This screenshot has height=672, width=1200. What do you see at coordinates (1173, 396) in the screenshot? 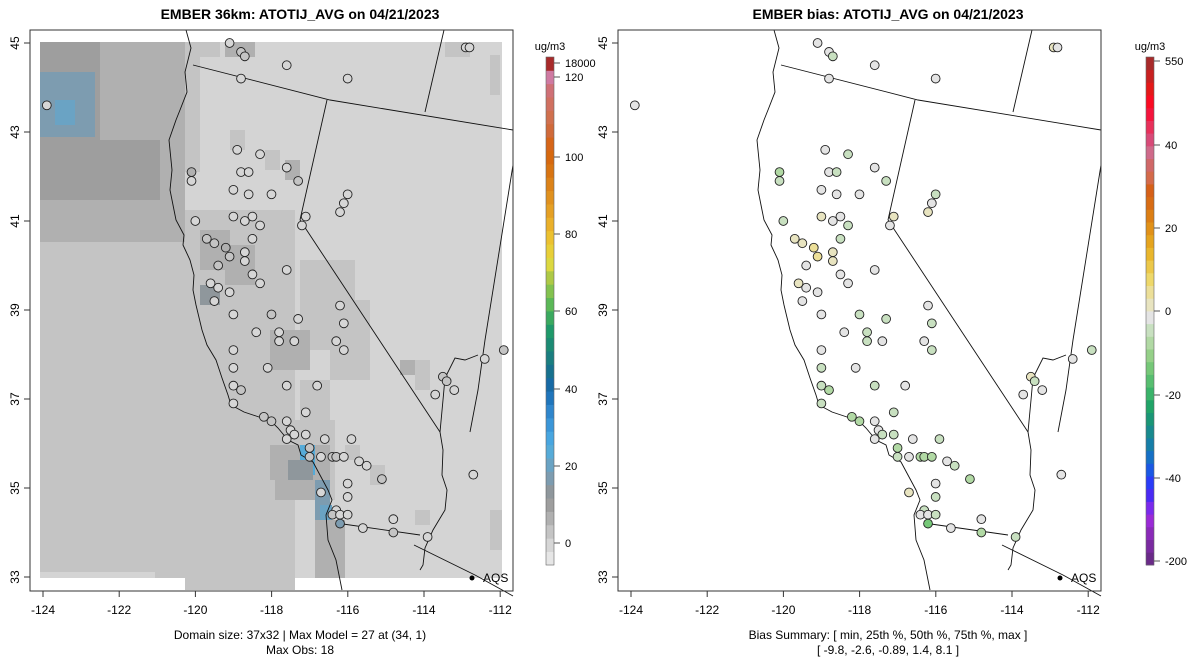
I see `colorbar-tick-label: -20` at bounding box center [1173, 396].